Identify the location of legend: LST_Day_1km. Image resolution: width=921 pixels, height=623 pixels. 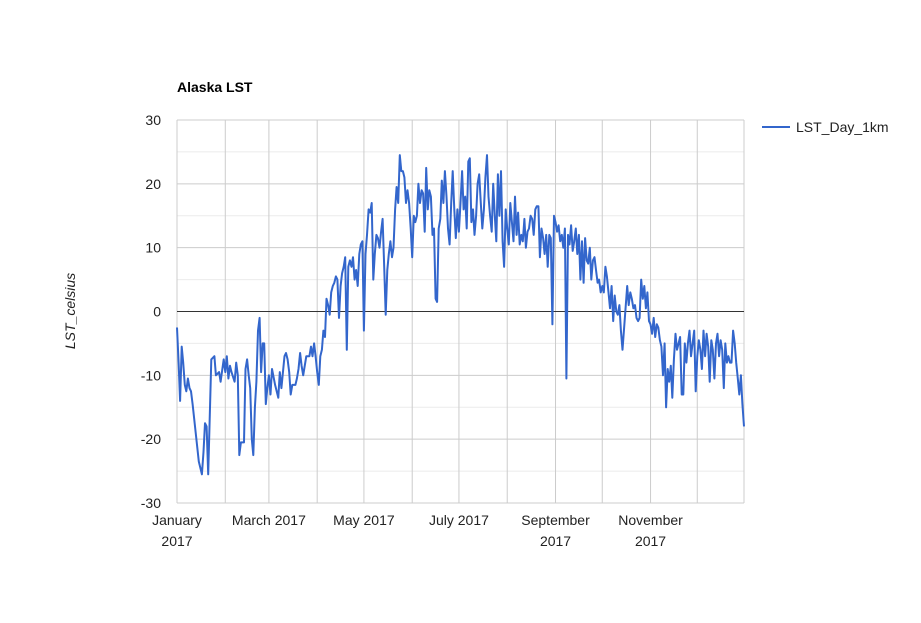
(825, 127).